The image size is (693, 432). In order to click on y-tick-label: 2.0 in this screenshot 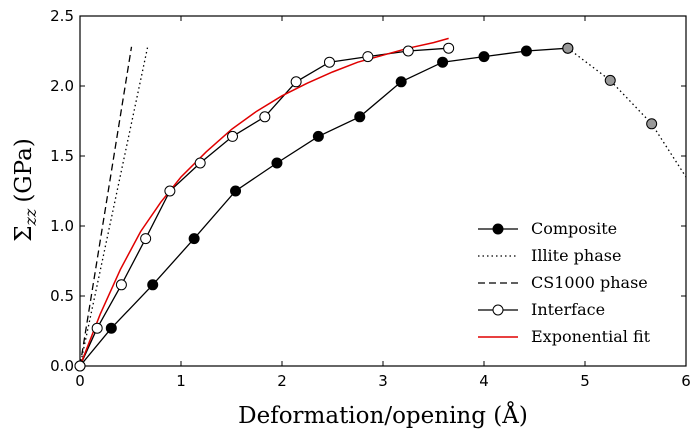, I will do `click(62, 86)`.